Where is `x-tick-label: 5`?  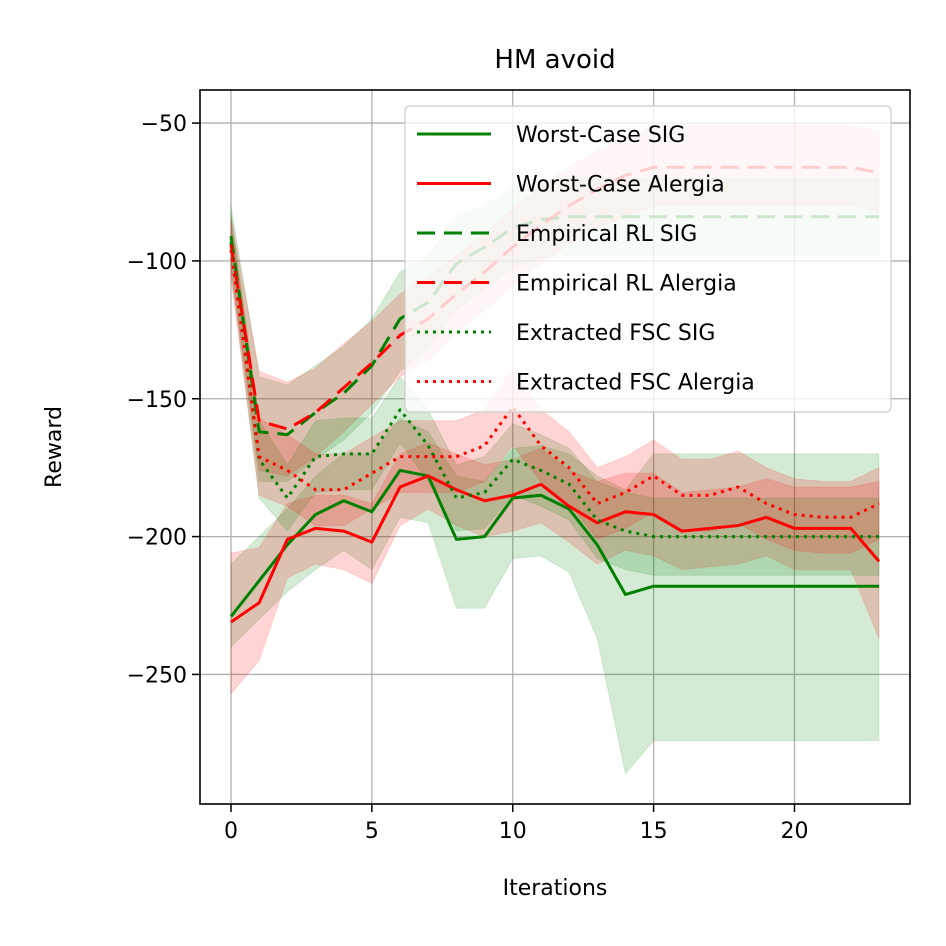
x-tick-label: 5 is located at coordinates (372, 831).